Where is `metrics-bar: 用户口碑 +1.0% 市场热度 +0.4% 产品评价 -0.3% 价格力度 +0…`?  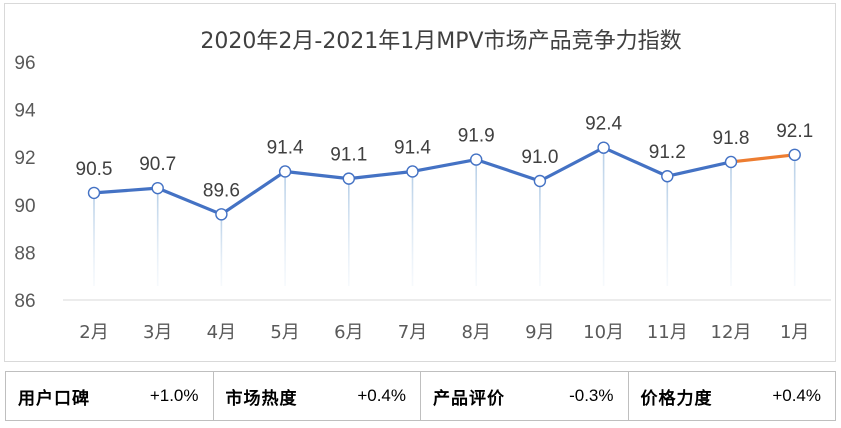 metrics-bar: 用户口碑 +1.0% 市场热度 +0.4% 产品评价 -0.3% 价格力度 +0… is located at coordinates (420, 396).